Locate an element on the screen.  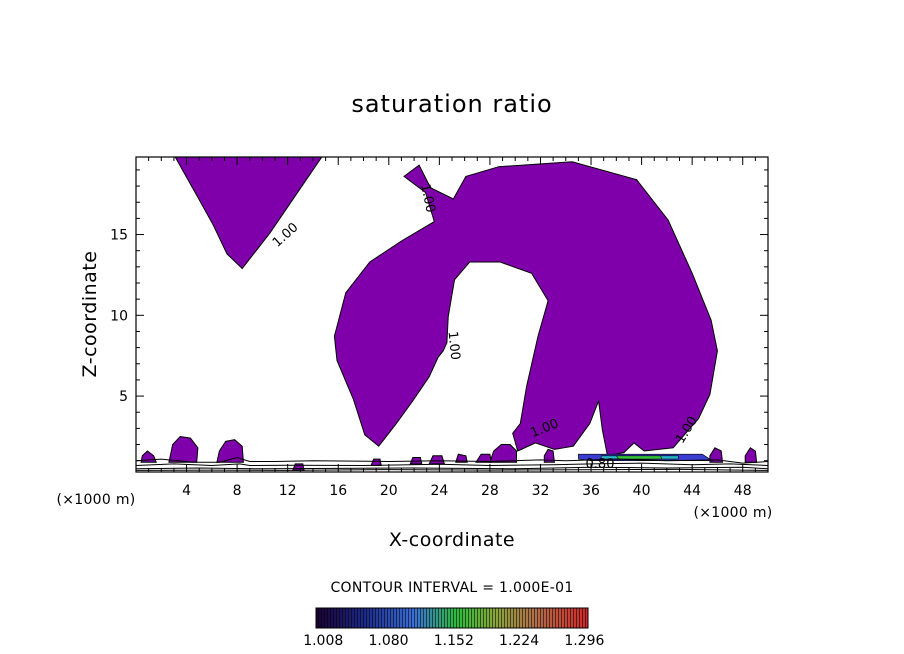
colorbar-tick-label: 1.152 is located at coordinates (454, 641).